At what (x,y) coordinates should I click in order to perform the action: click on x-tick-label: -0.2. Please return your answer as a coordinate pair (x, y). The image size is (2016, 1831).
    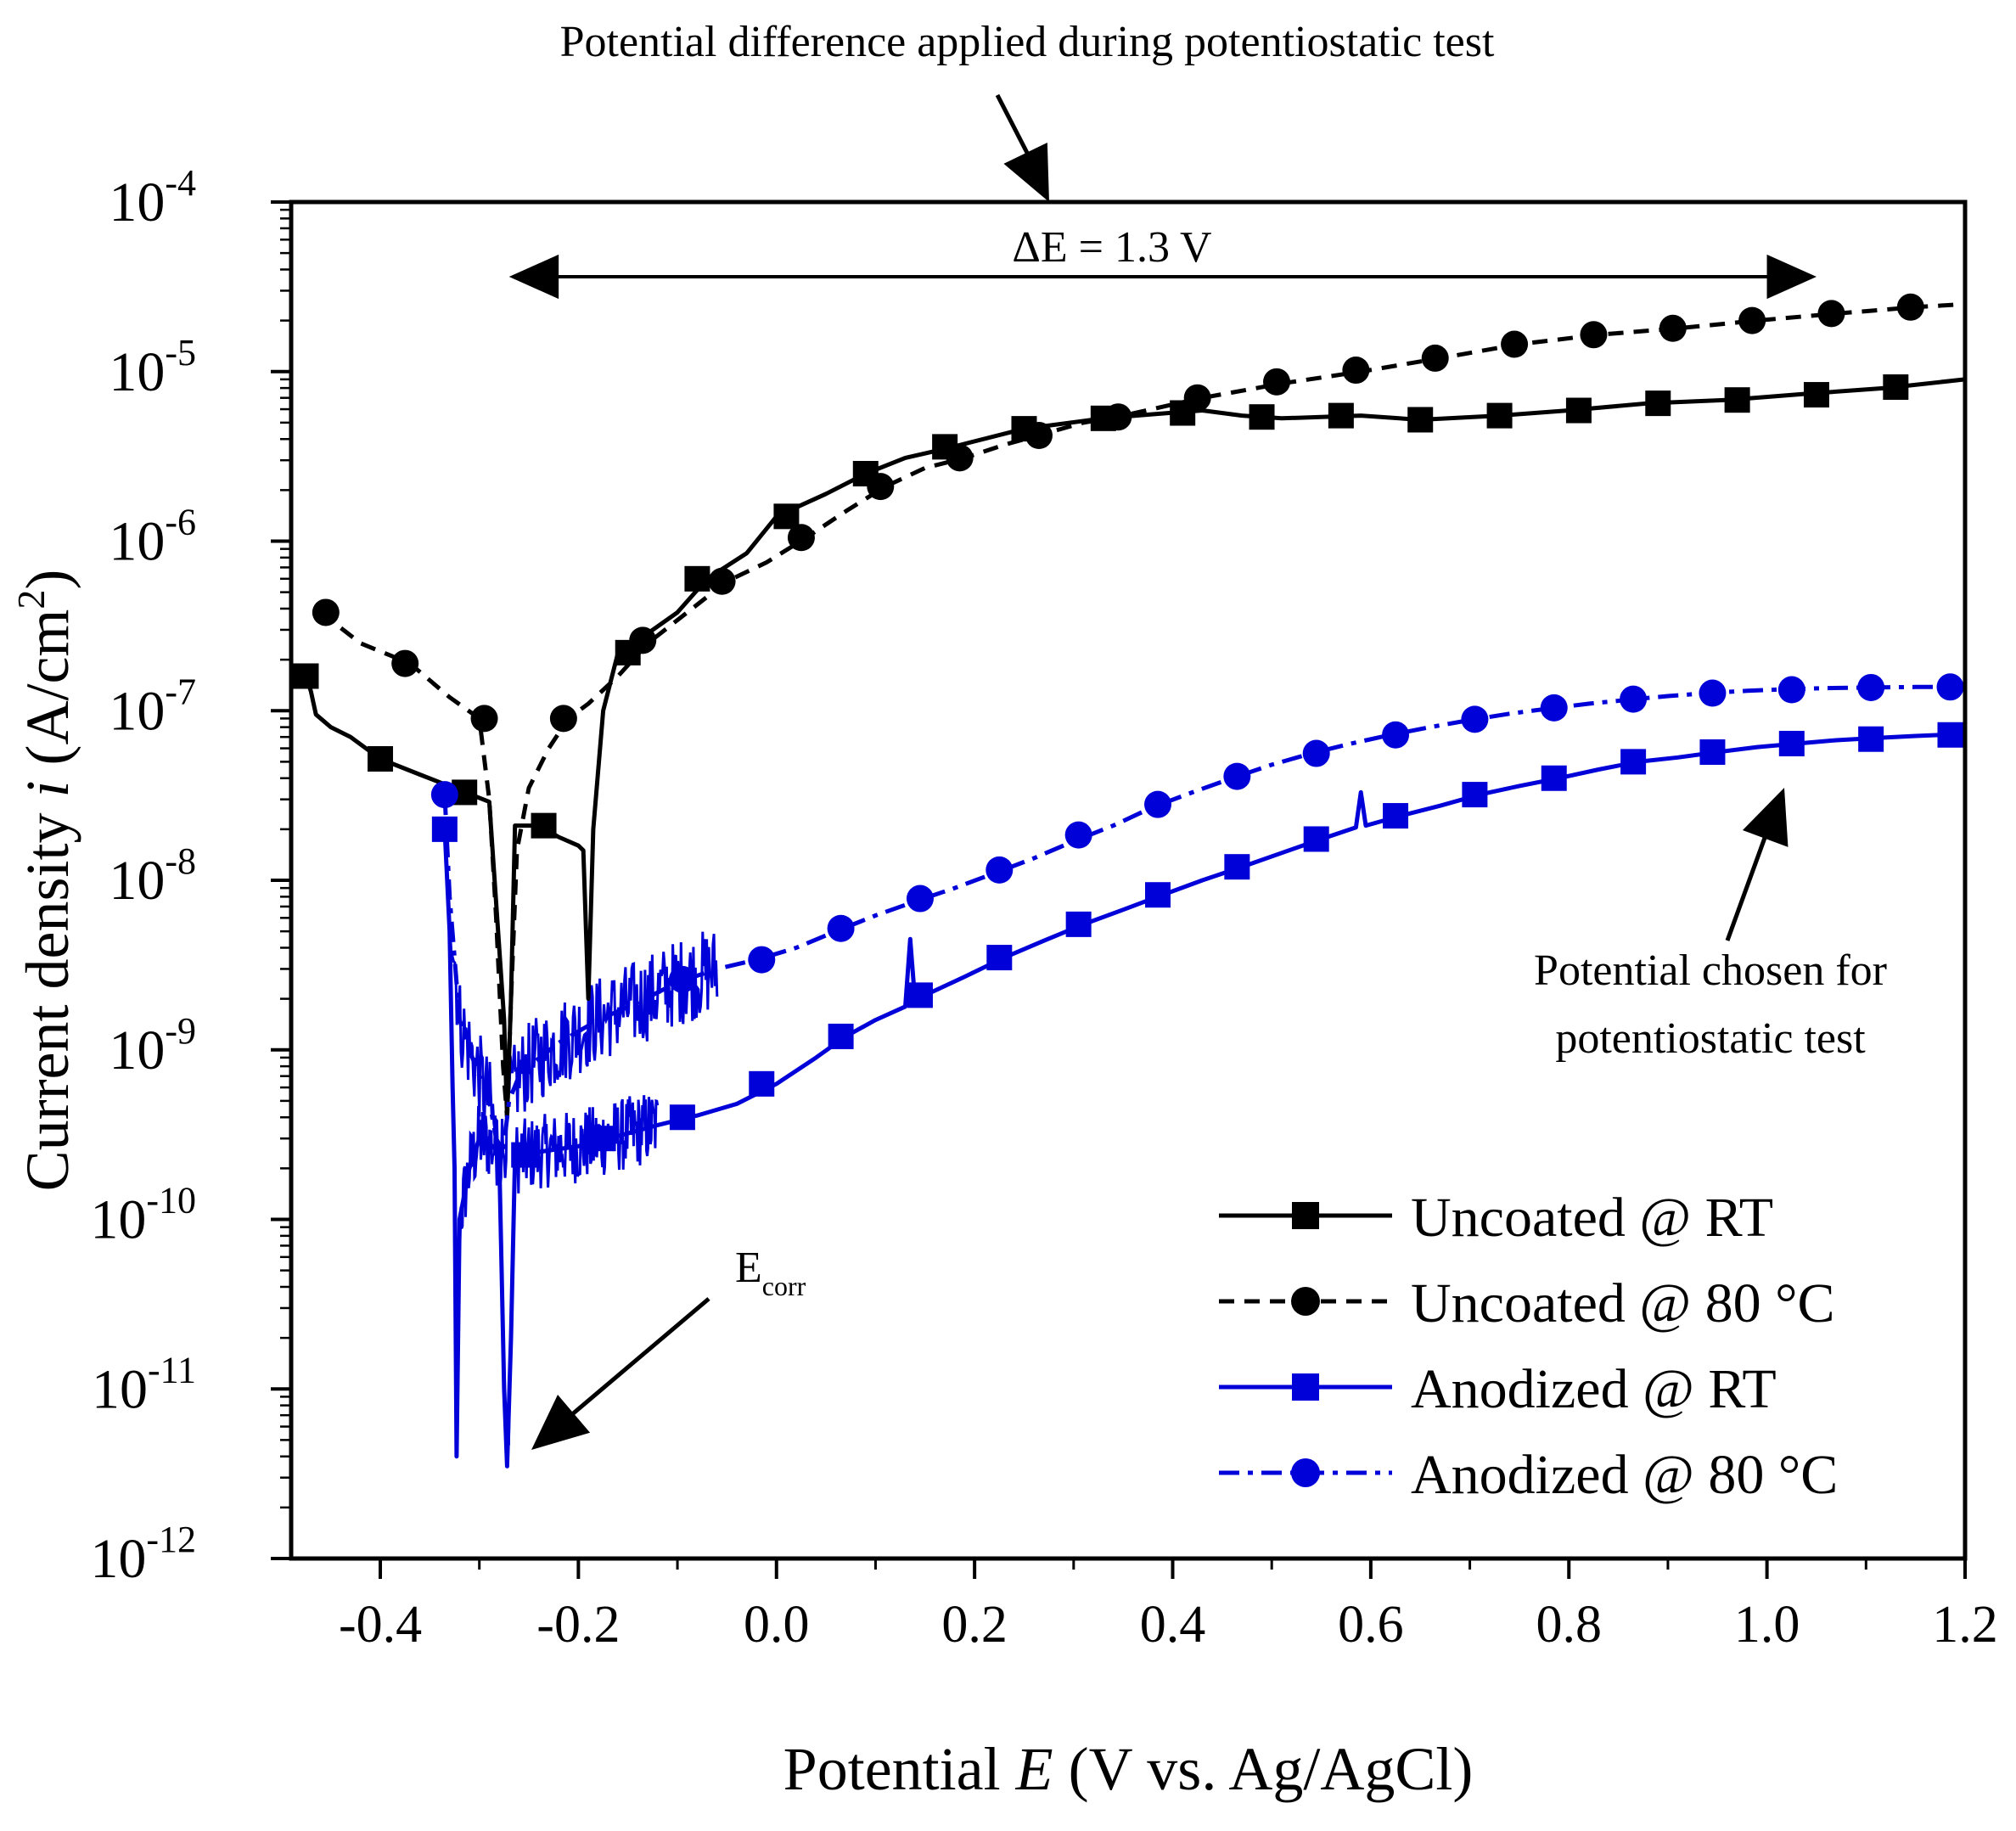
    Looking at the image, I should click on (578, 1625).